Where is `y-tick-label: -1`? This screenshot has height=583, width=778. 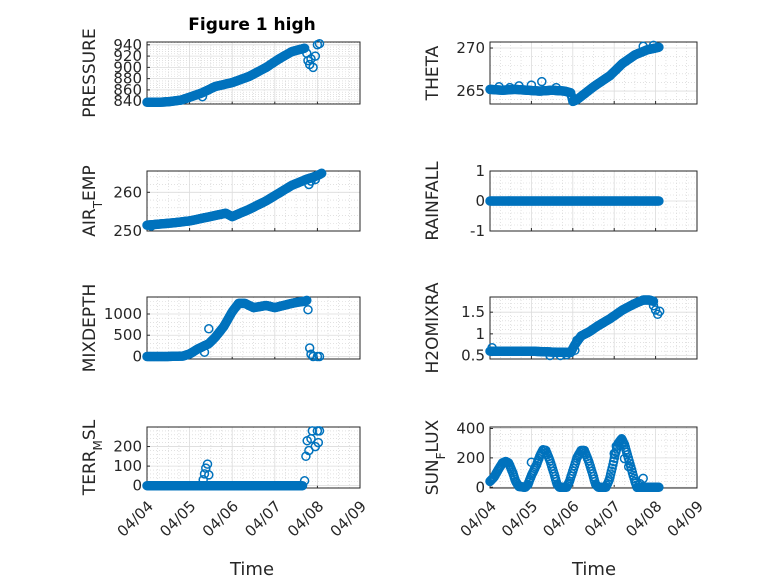 y-tick-label: -1 is located at coordinates (477, 231).